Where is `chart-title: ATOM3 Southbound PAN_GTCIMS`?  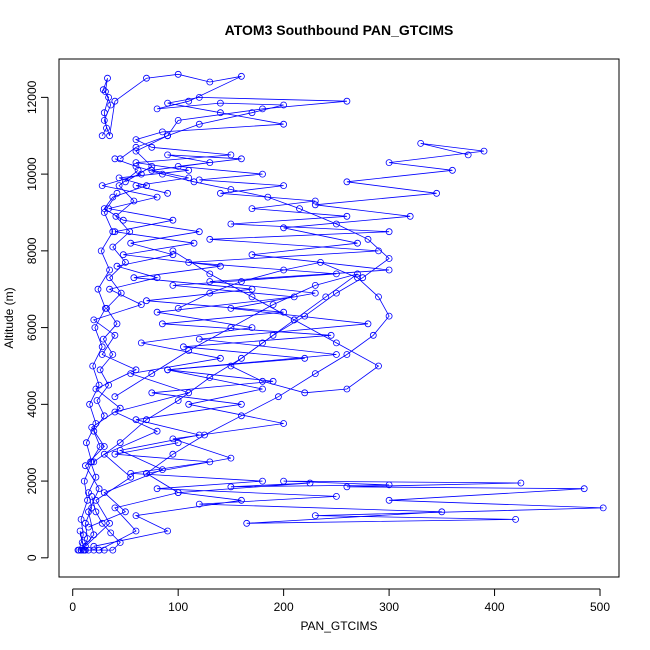 chart-title: ATOM3 Southbound PAN_GTCIMS is located at coordinates (339, 30).